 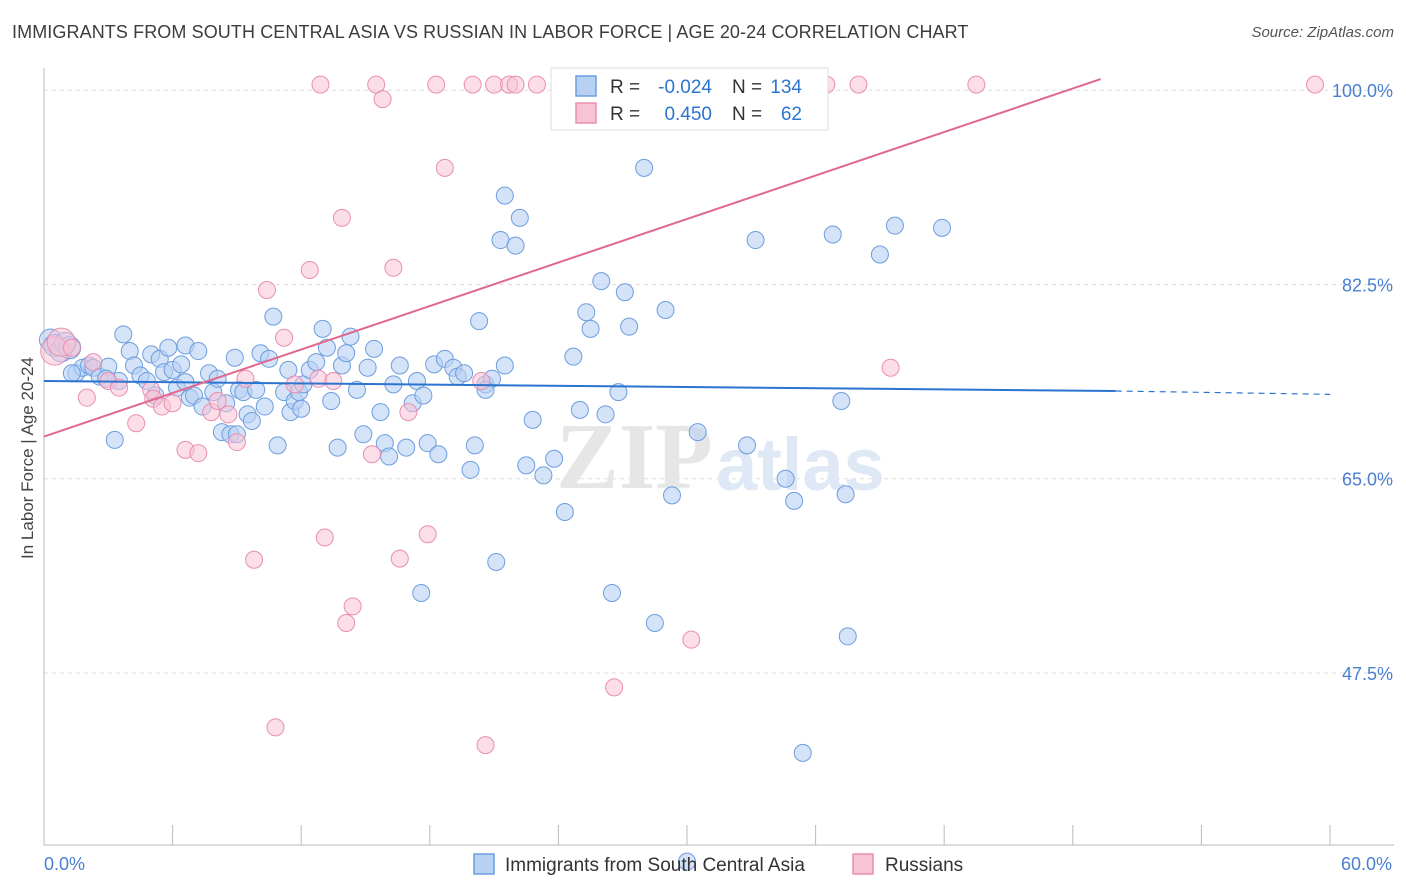 I want to click on stats-legend: R = -0.024 N = 134 R = 0.450 N = 62, so click(x=689, y=99).